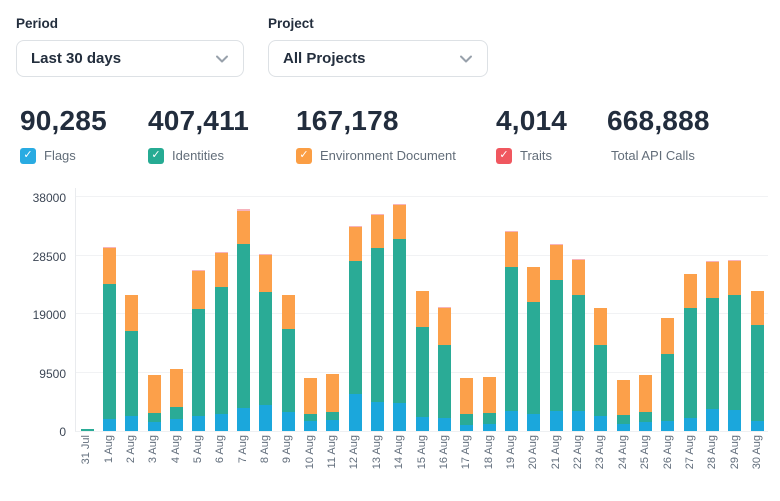  What do you see at coordinates (667, 452) in the screenshot?
I see `x-axis-label: 26 Aug` at bounding box center [667, 452].